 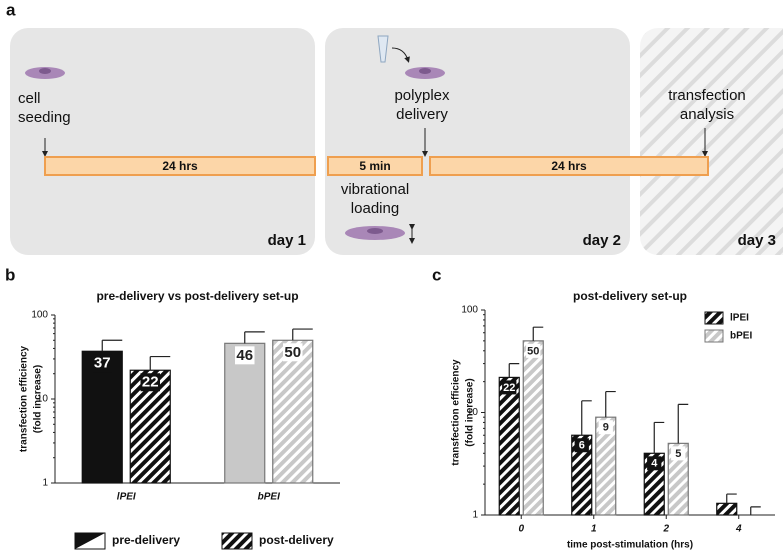 What do you see at coordinates (422, 114) in the screenshot?
I see `step-label: delivery` at bounding box center [422, 114].